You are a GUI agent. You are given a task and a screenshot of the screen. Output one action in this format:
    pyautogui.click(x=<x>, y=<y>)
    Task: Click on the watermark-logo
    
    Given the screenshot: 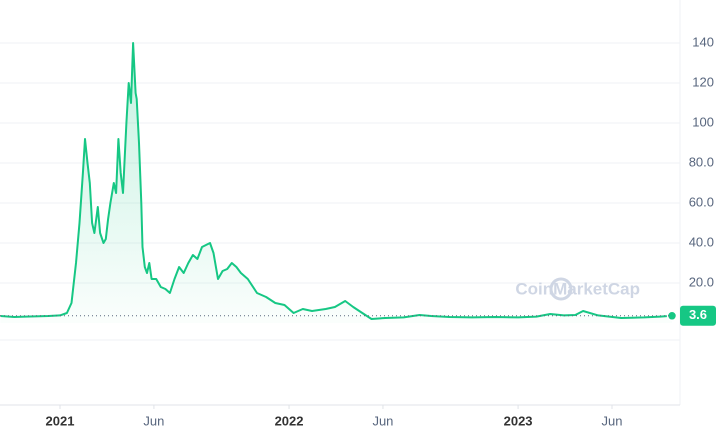 What is the action you would take?
    pyautogui.click(x=561, y=289)
    